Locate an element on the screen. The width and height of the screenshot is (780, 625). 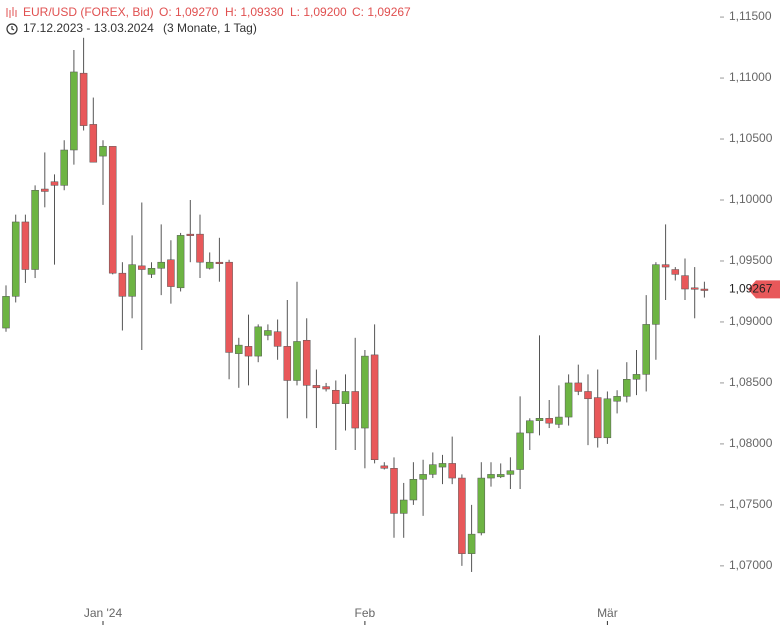
x-tick-label: Jan '24 is located at coordinates (103, 613).